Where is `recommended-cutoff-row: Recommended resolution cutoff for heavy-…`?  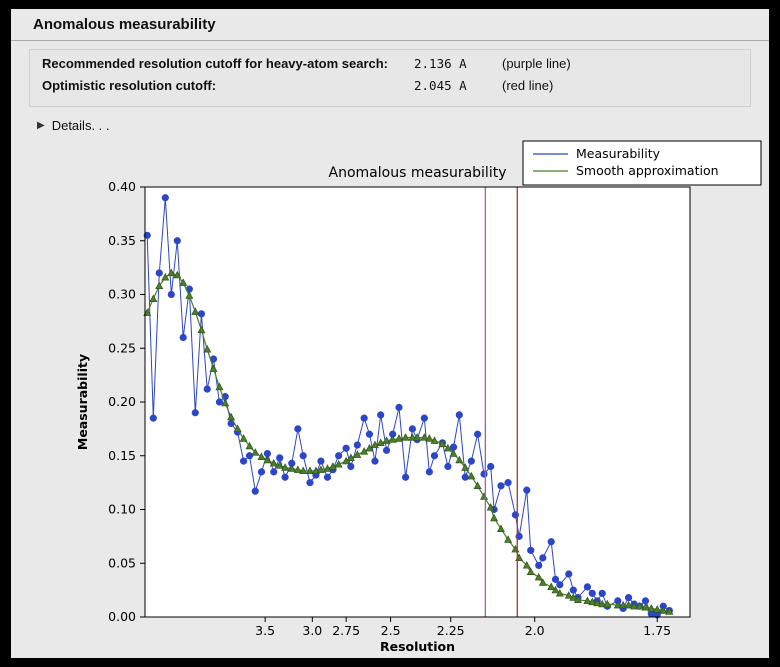 recommended-cutoff-row: Recommended resolution cutoff for heavy-… is located at coordinates (390, 67).